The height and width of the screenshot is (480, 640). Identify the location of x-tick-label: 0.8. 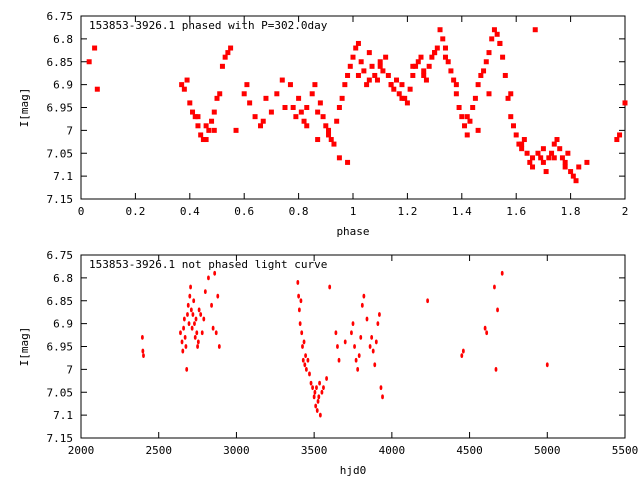
(299, 211).